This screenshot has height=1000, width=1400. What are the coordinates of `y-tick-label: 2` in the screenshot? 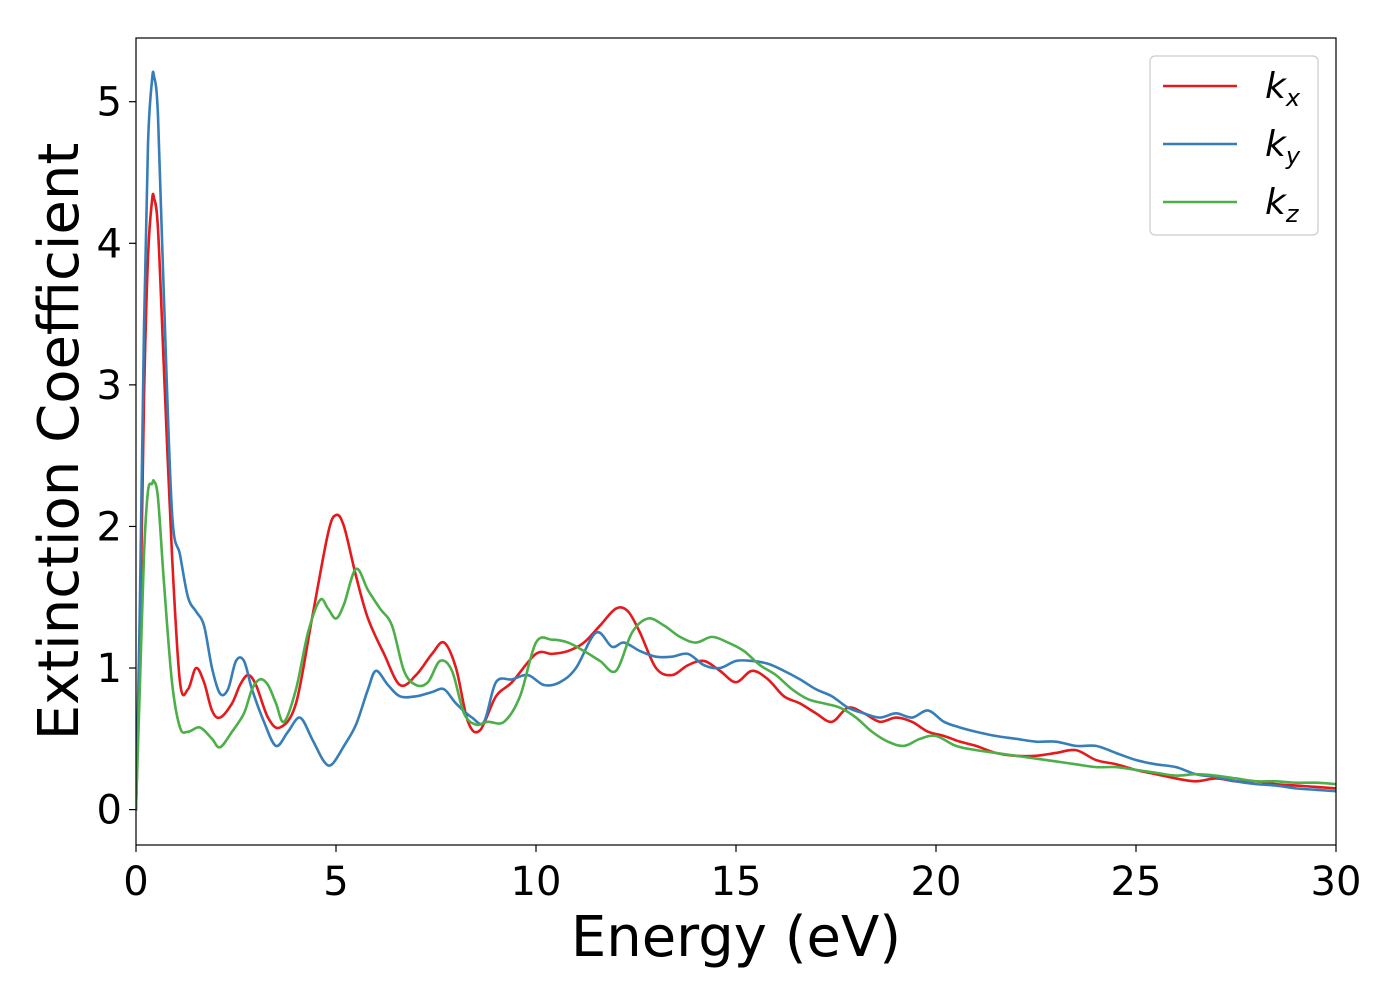 It's located at (109, 527).